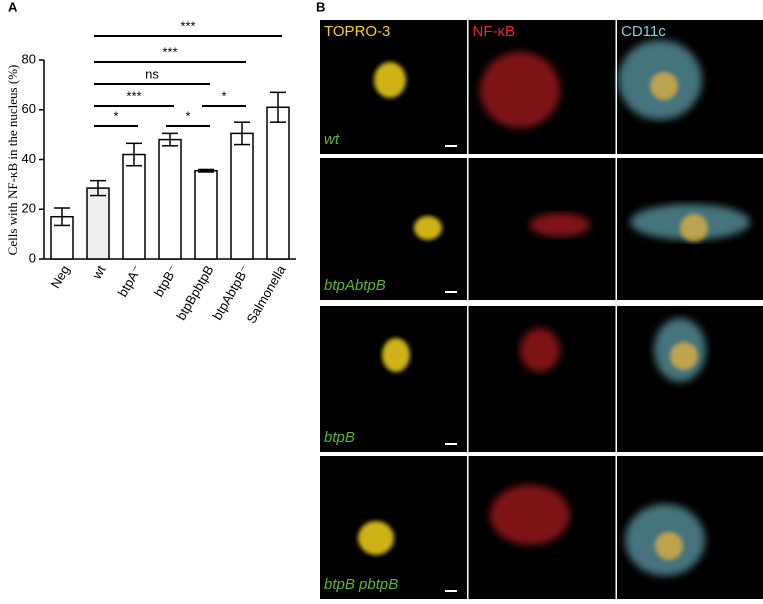  Describe the element at coordinates (361, 584) in the screenshot. I see `row-label: btpB pbtpB` at that location.